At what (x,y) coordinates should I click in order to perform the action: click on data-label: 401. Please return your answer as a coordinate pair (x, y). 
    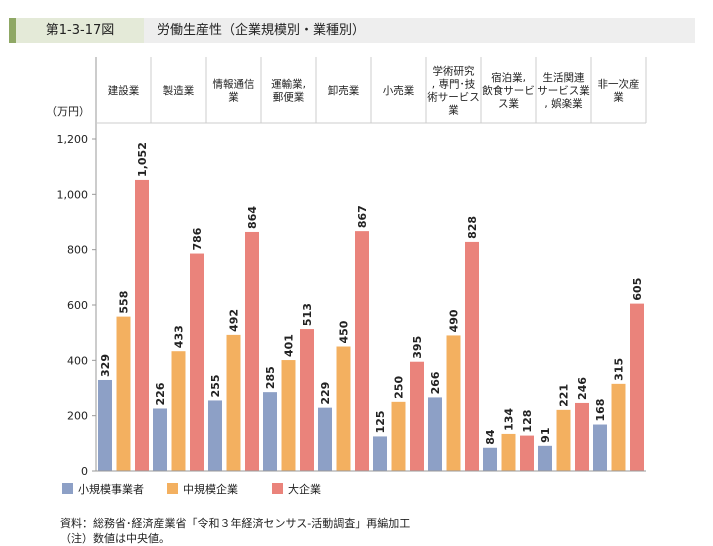
    Looking at the image, I should click on (289, 345).